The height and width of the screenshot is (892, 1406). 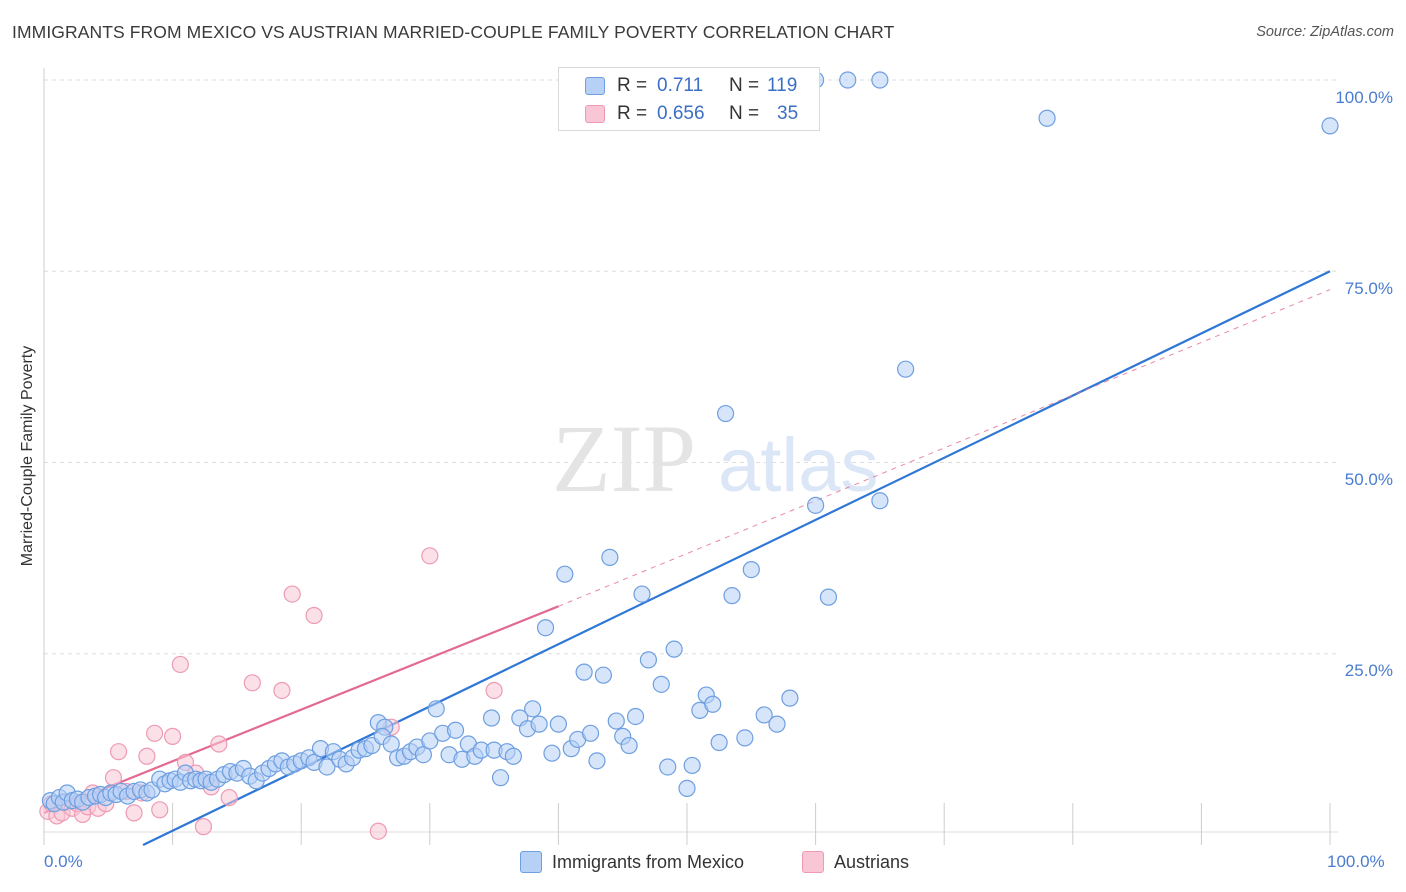 I want to click on x-tick-max: 100.0%, so click(x=1356, y=861).